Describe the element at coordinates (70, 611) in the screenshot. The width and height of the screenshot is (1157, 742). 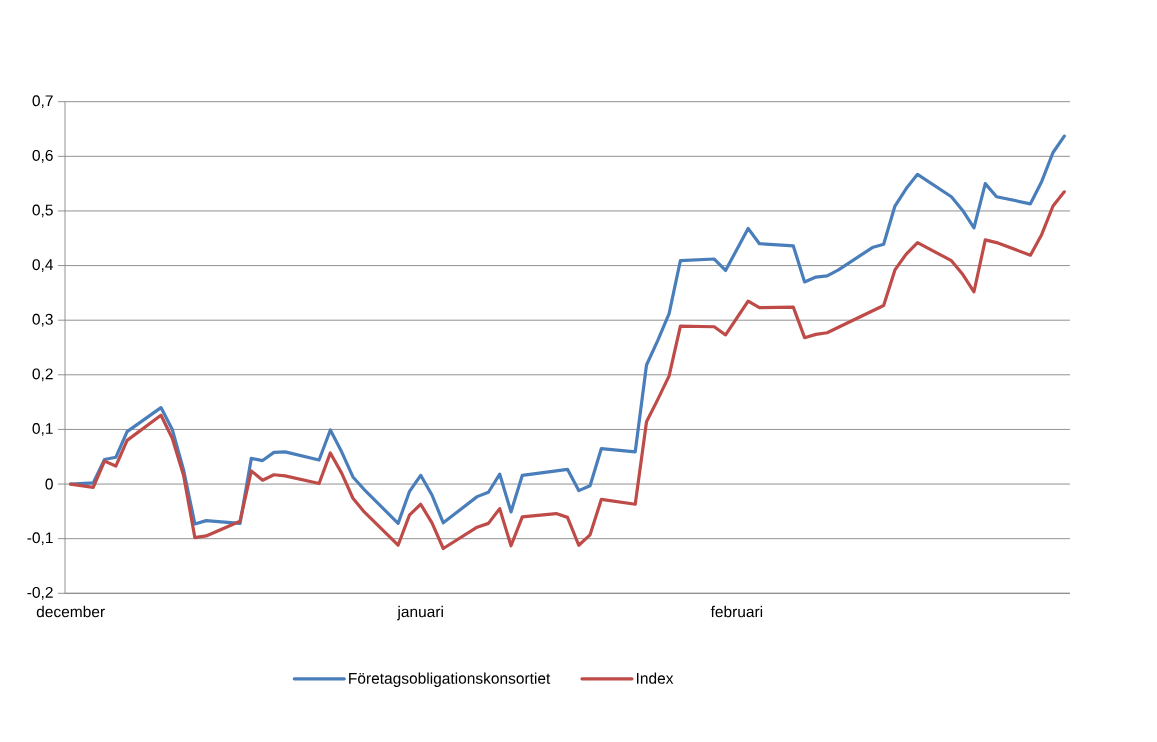
I see `x-tick-label: december` at that location.